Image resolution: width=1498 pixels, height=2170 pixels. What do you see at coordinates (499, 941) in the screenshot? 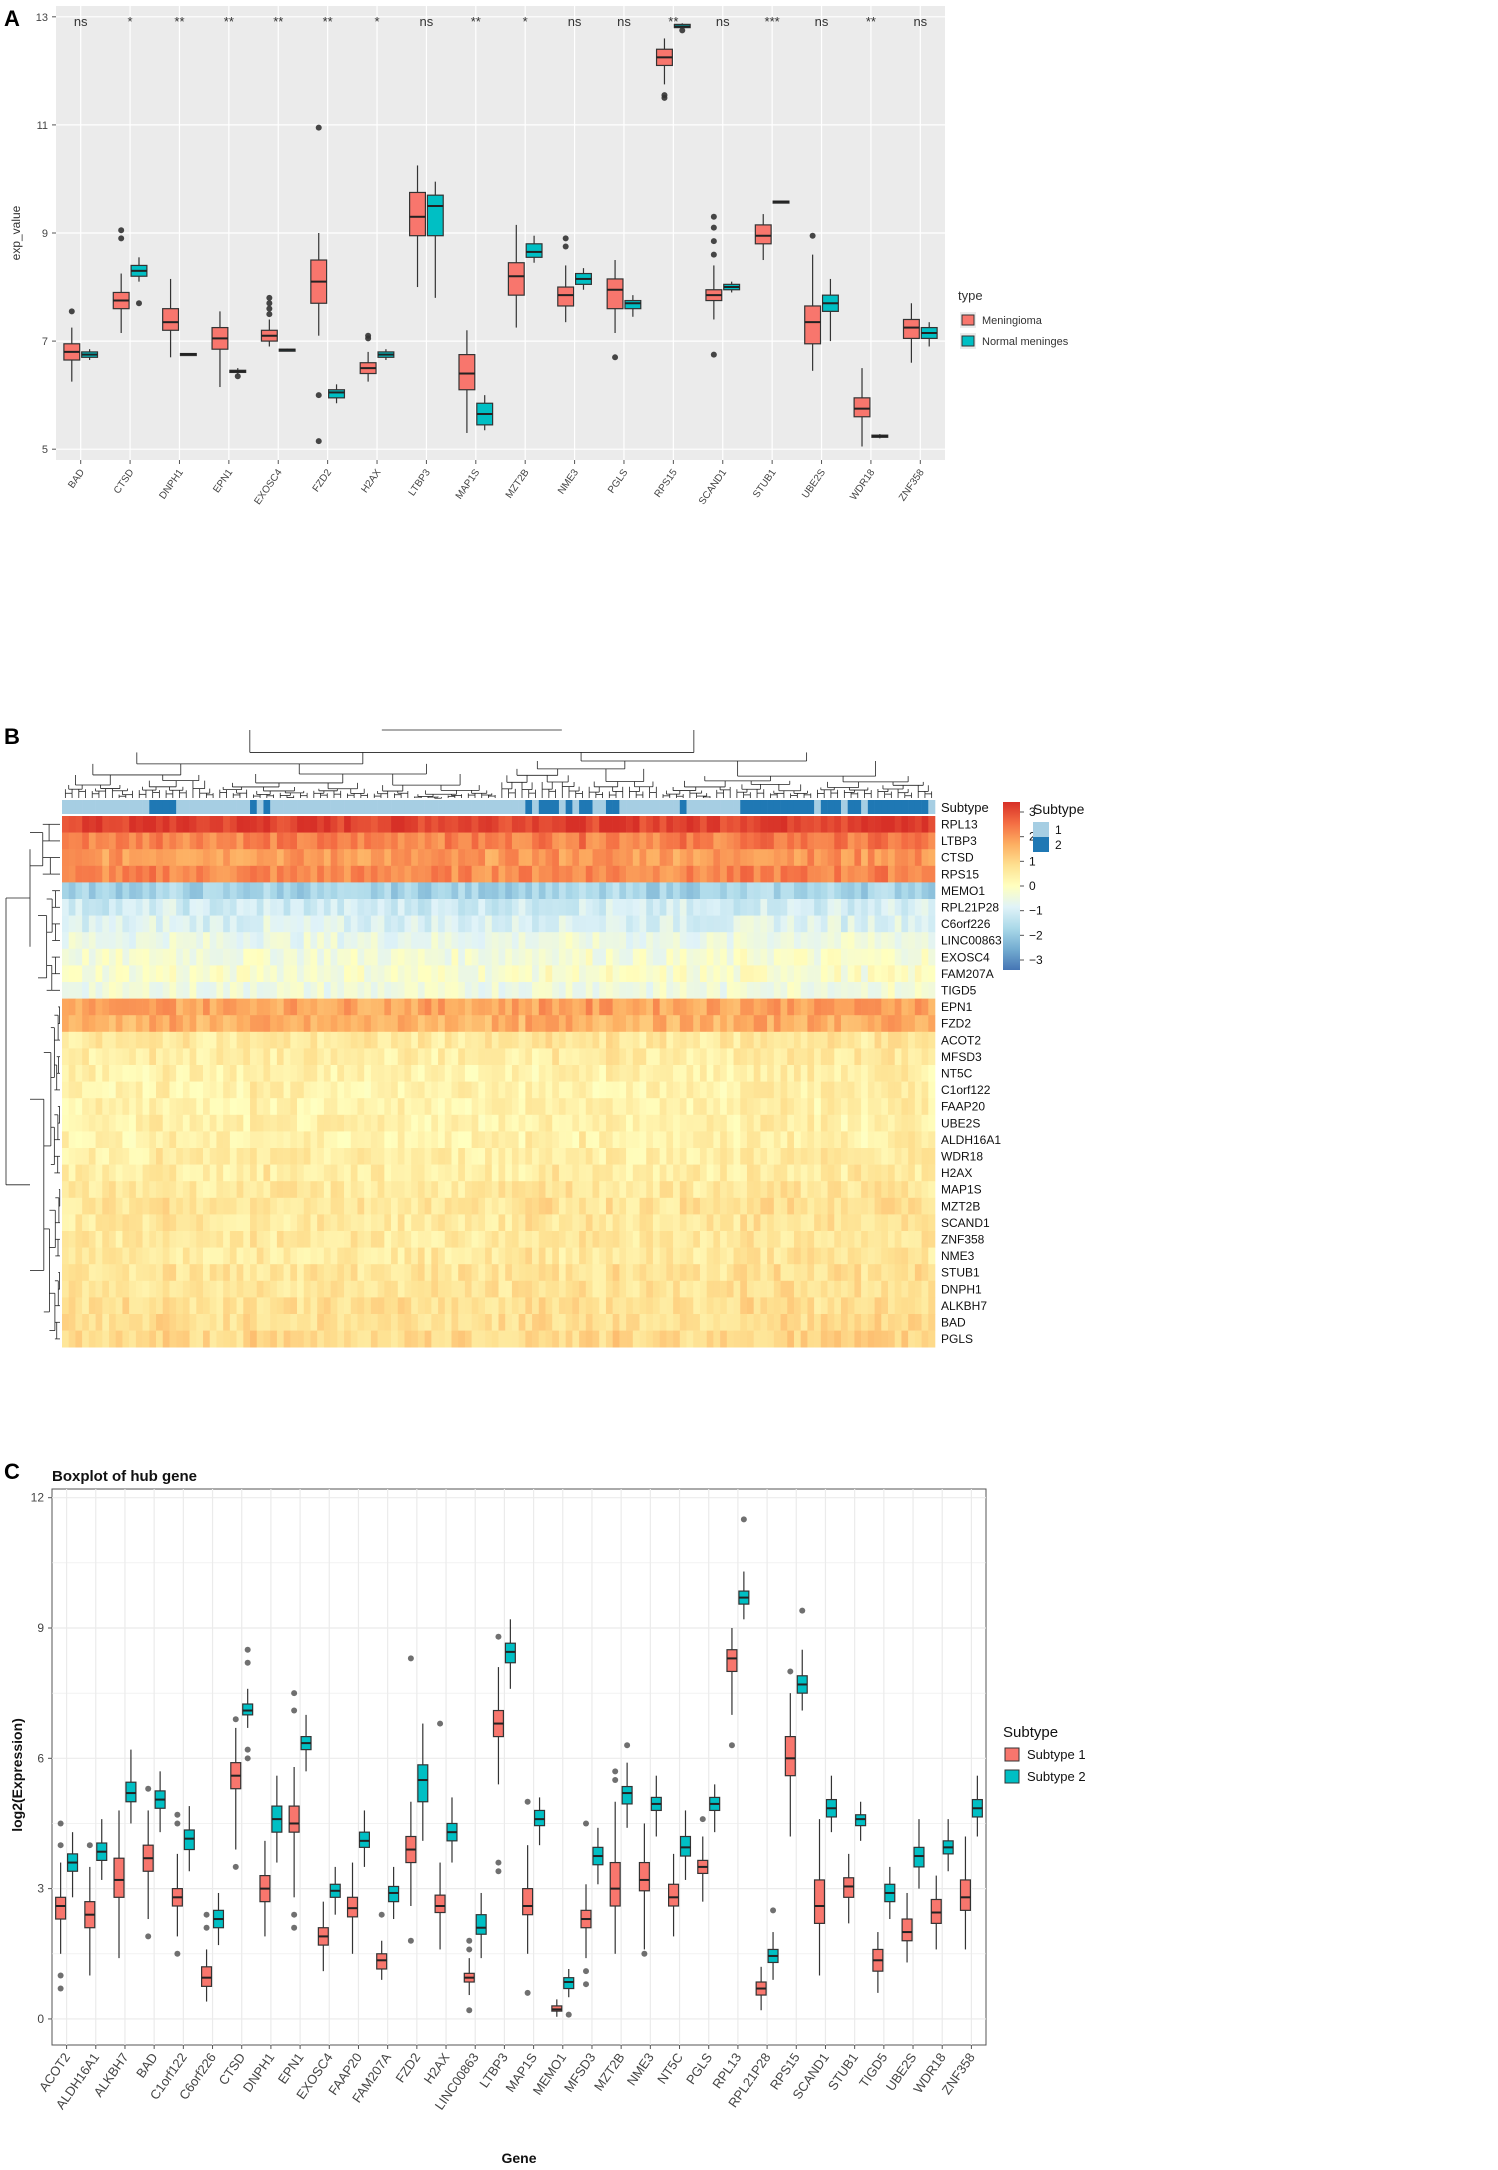
I see `heatmap-row-linc00863` at bounding box center [499, 941].